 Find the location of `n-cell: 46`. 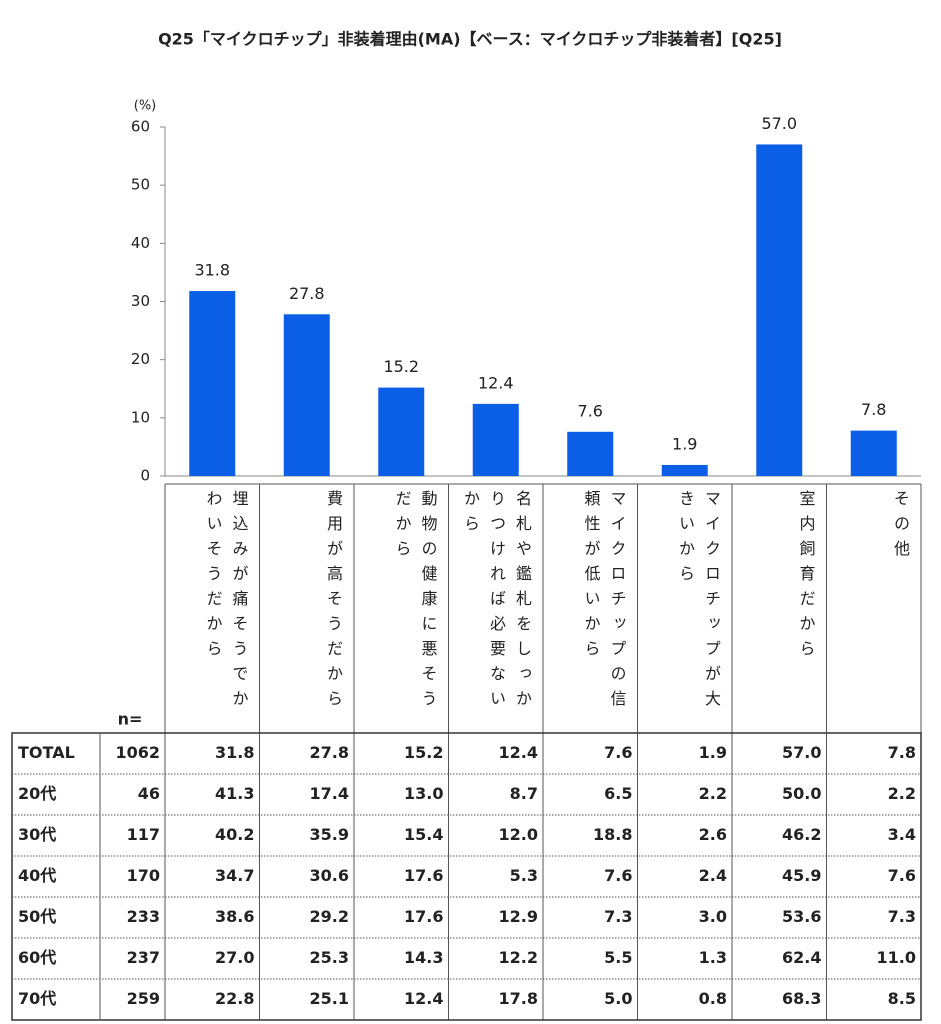

n-cell: 46 is located at coordinates (149, 793).